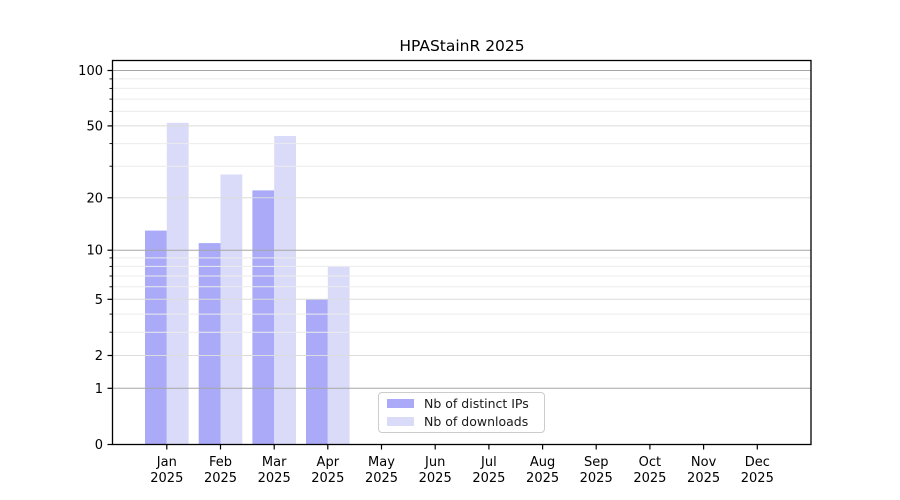 The height and width of the screenshot is (500, 900). I want to click on x-tick-label-may: May, so click(381, 462).